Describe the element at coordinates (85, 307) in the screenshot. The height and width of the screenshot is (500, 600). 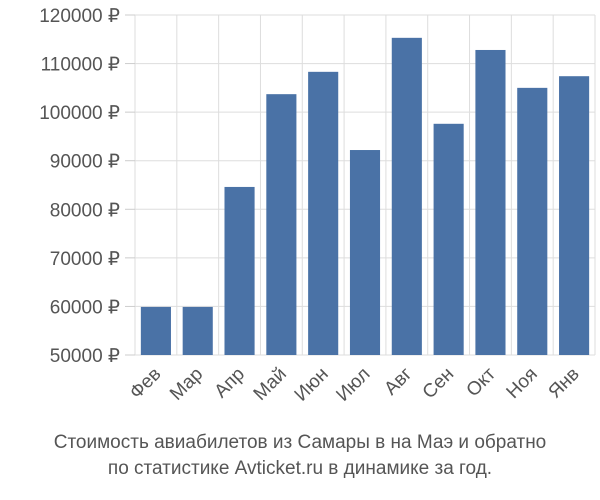
I see `y-tick-label: 60000 ₽` at that location.